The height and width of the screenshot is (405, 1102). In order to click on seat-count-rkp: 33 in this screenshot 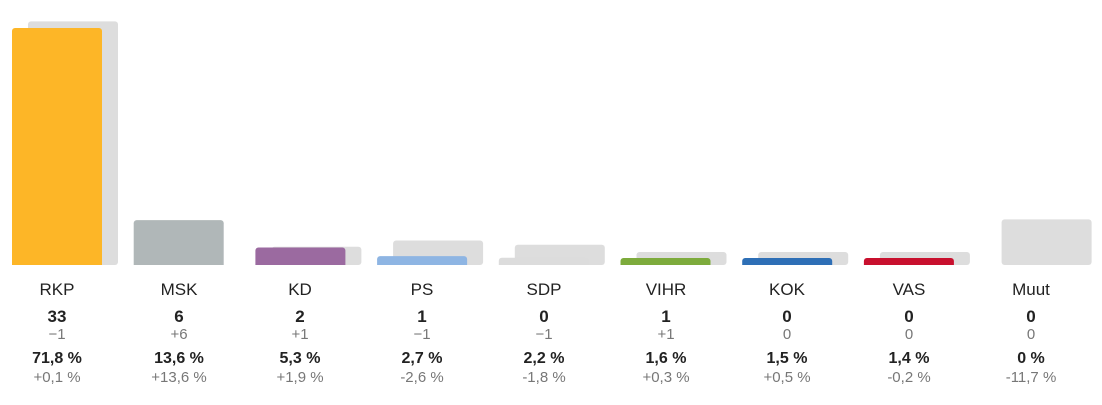, I will do `click(57, 316)`.